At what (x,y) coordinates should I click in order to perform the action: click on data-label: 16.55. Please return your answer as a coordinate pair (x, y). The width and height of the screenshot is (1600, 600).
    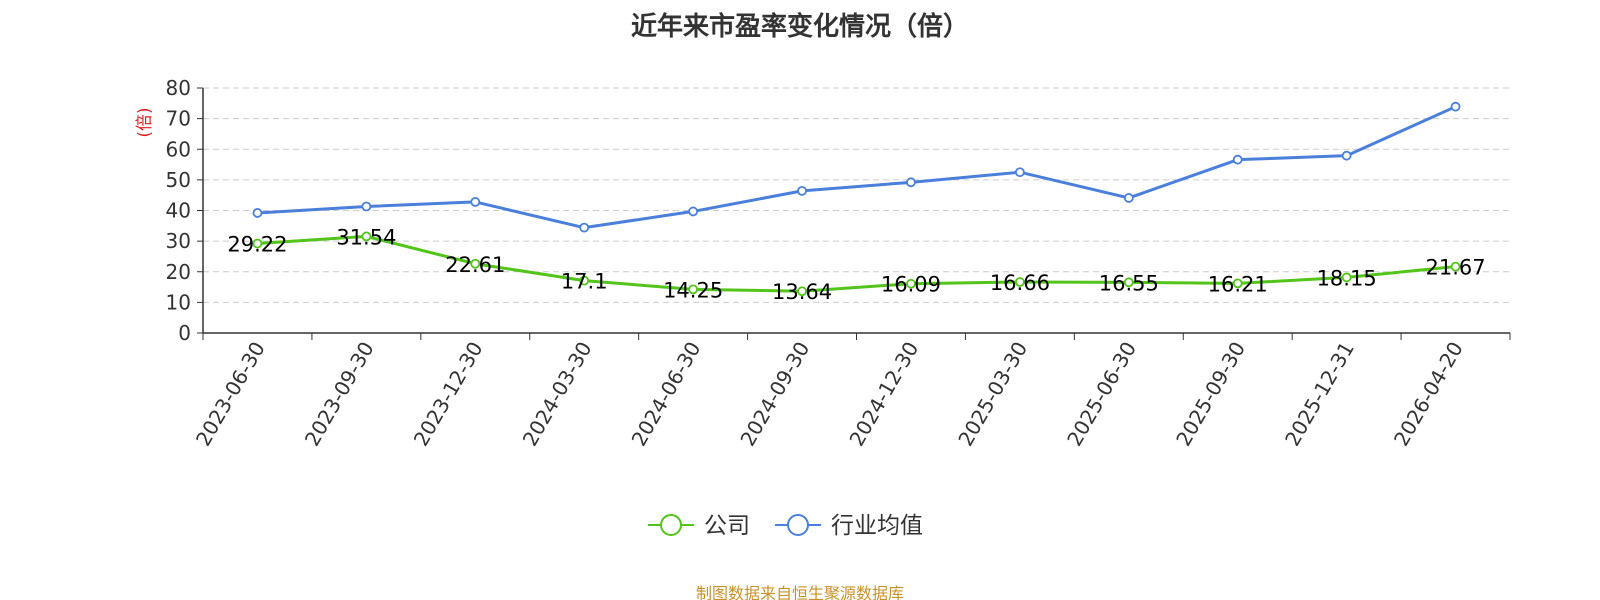
    Looking at the image, I should click on (1129, 283).